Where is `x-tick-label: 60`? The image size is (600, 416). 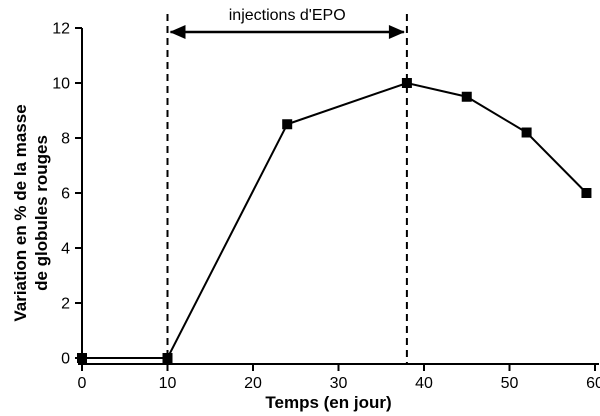
x-tick-label: 60 is located at coordinates (593, 383).